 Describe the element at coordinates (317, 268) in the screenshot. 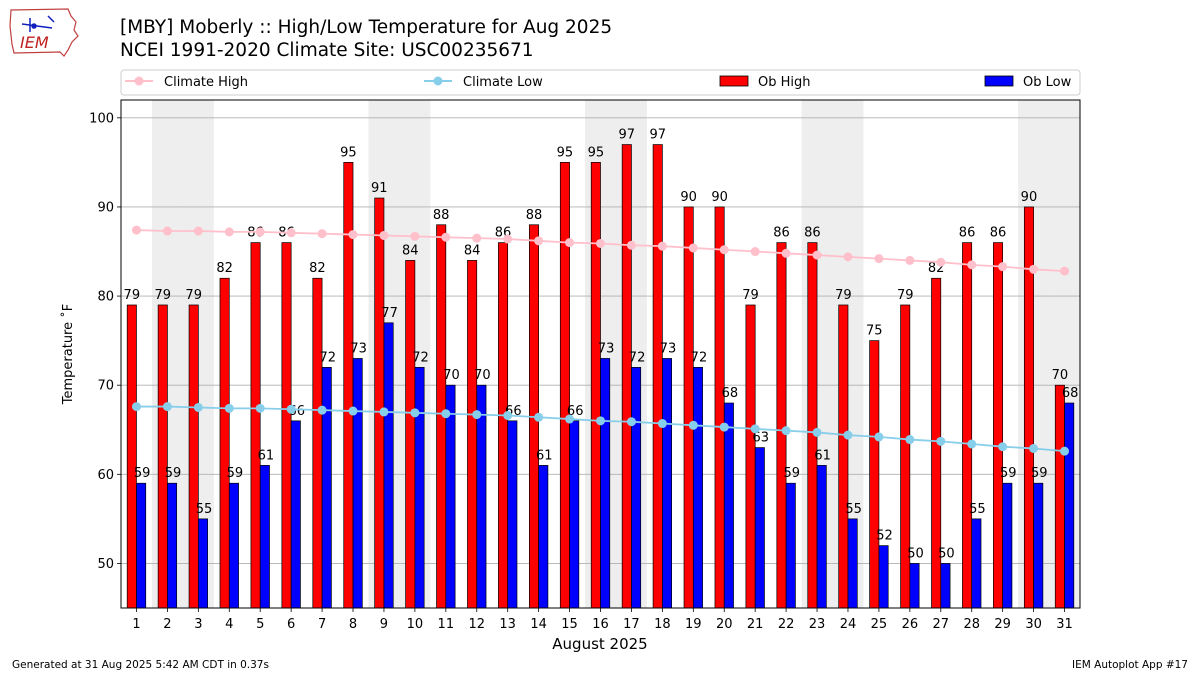

I see `ob-high-value-label: 82` at that location.